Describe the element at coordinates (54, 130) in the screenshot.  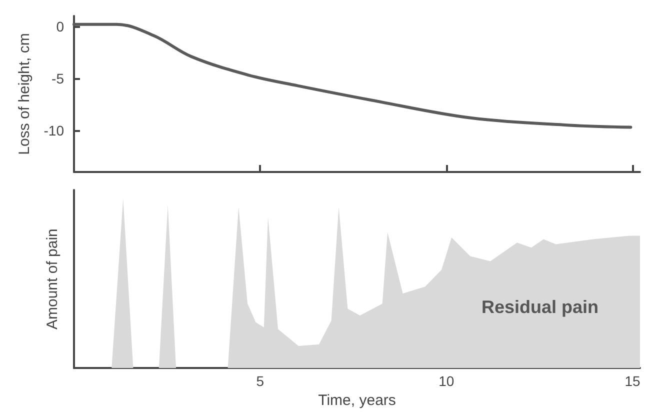
I see `y-tick-label: -10` at that location.